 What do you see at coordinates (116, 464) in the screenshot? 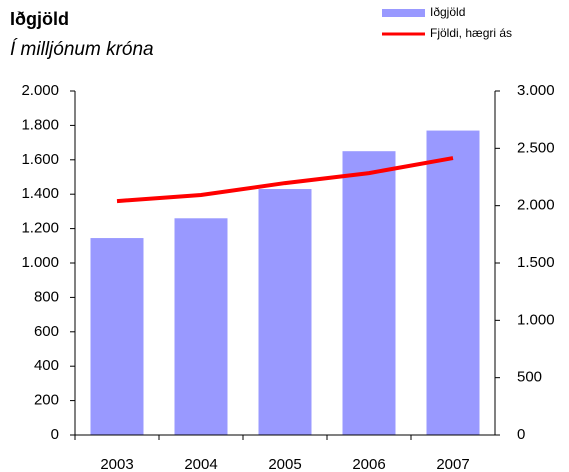
I see `x-tick-label: 2003` at bounding box center [116, 464].